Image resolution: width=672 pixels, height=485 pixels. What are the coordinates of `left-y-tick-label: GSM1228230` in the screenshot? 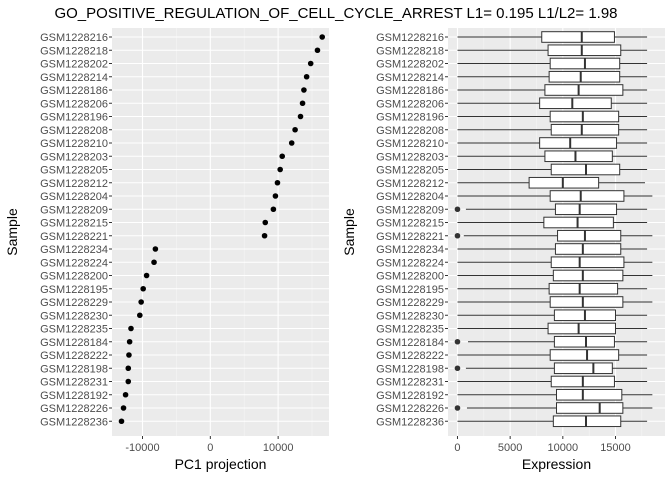 It's located at (74, 316).